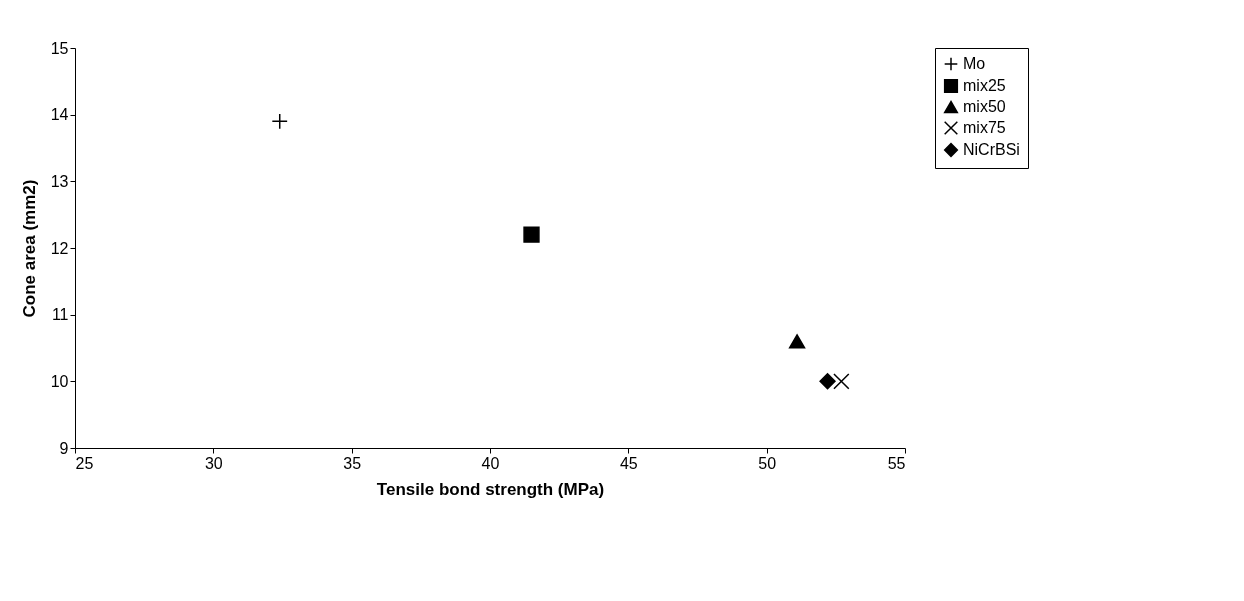 The height and width of the screenshot is (601, 1244). Describe the element at coordinates (64, 448) in the screenshot. I see `y-tick-label: 9` at that location.